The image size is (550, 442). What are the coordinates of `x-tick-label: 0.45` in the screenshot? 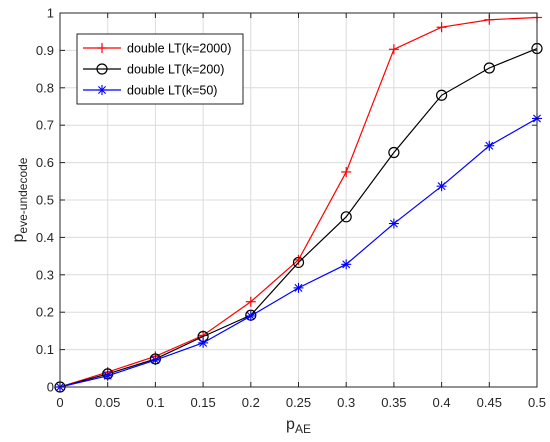 It's located at (489, 402).